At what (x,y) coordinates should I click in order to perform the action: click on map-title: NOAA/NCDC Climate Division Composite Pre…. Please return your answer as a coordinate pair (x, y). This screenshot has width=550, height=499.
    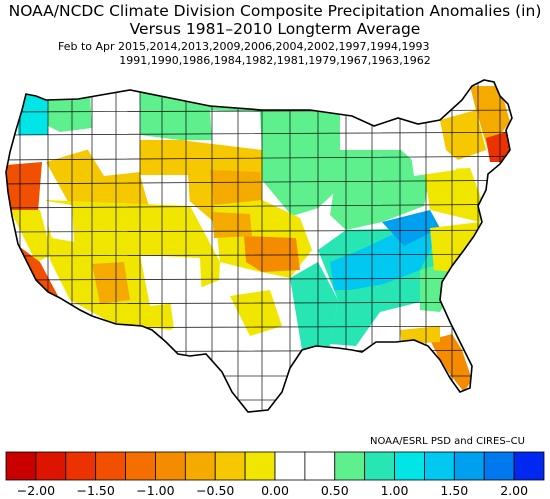
    Looking at the image, I should click on (275, 11).